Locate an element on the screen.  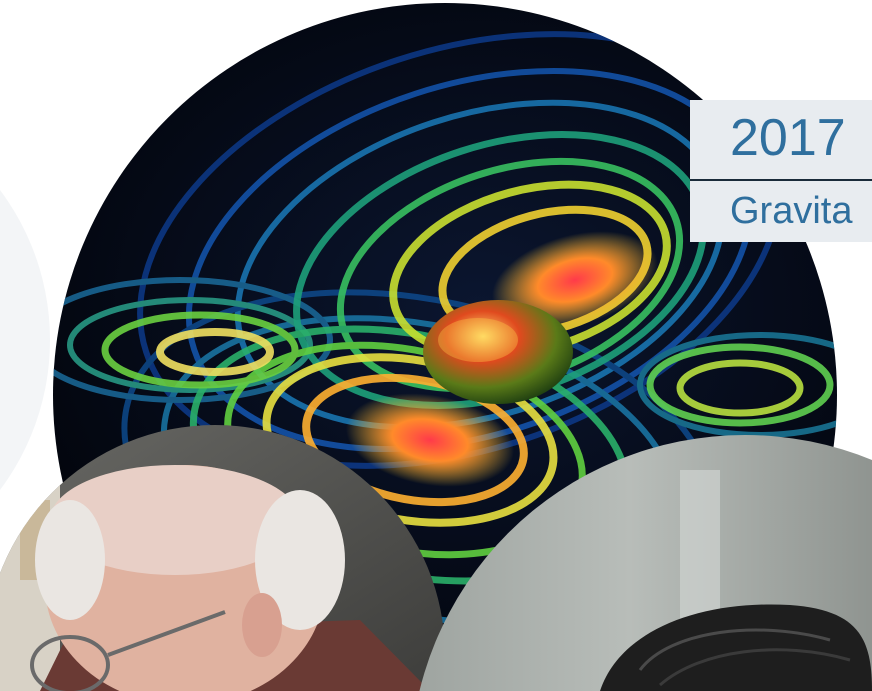
title-year: 2017 is located at coordinates (788, 138).